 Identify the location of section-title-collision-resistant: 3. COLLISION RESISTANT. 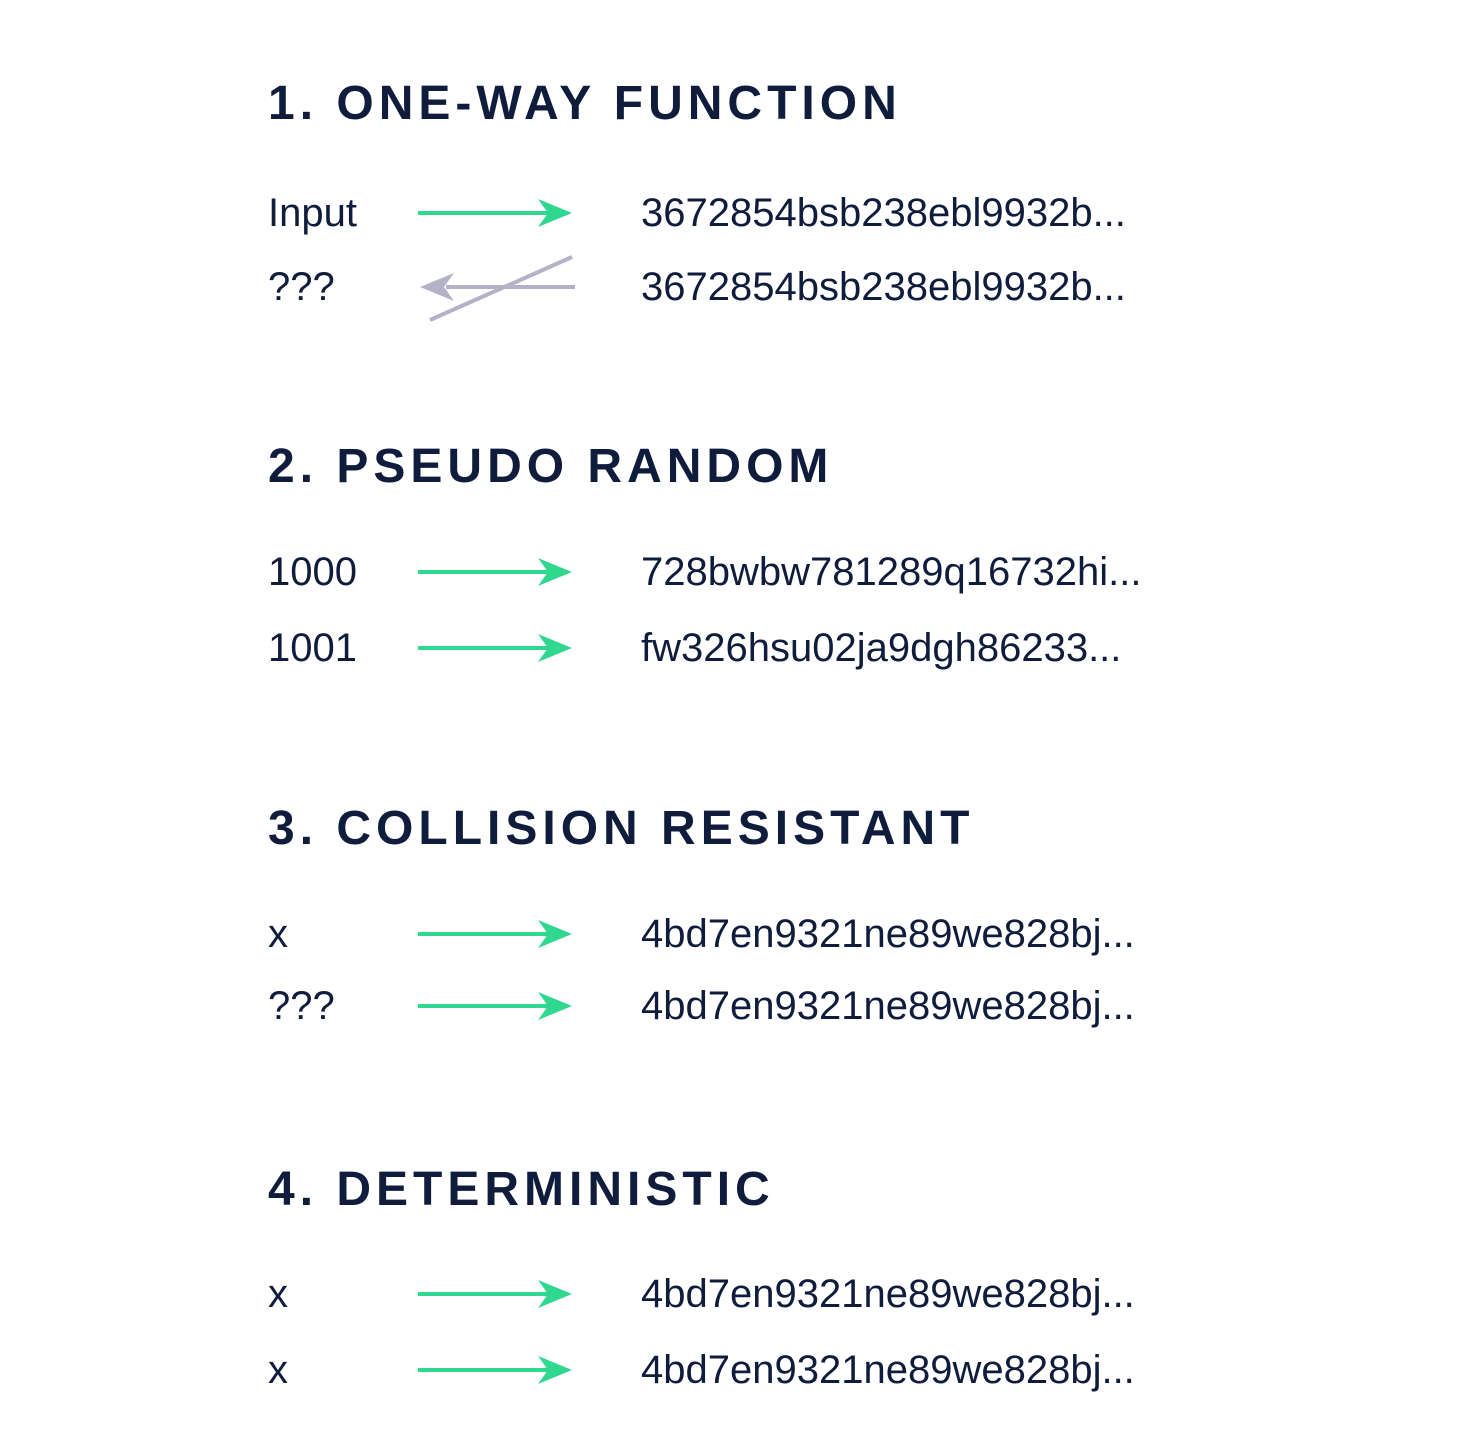
(621, 828).